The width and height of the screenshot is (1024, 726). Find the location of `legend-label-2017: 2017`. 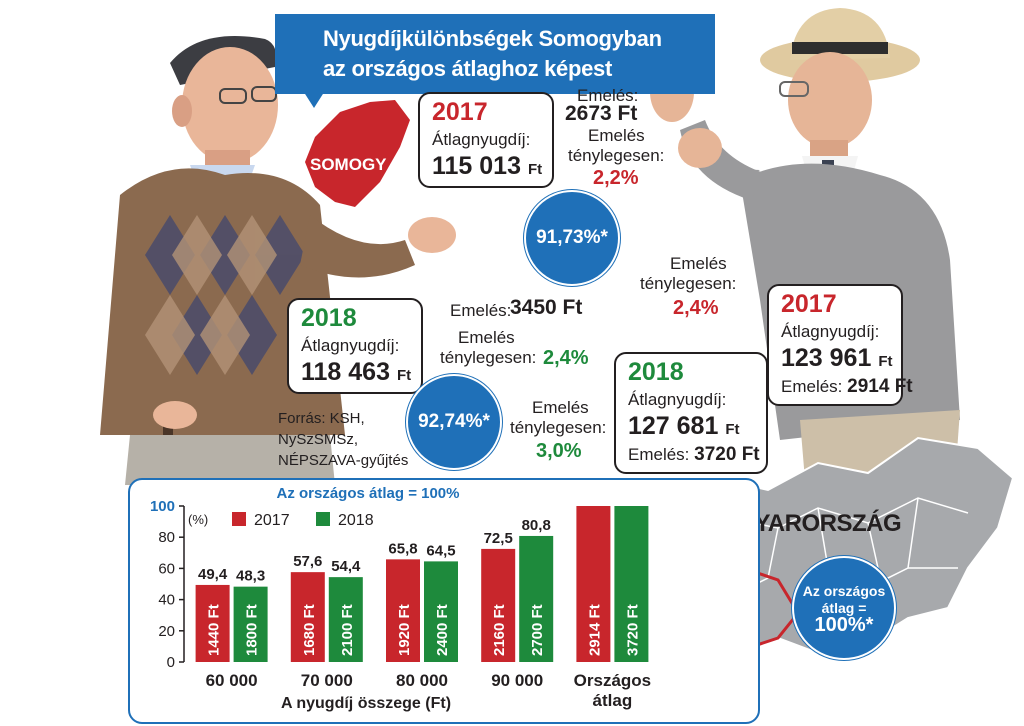

legend-label-2017: 2017 is located at coordinates (272, 520).